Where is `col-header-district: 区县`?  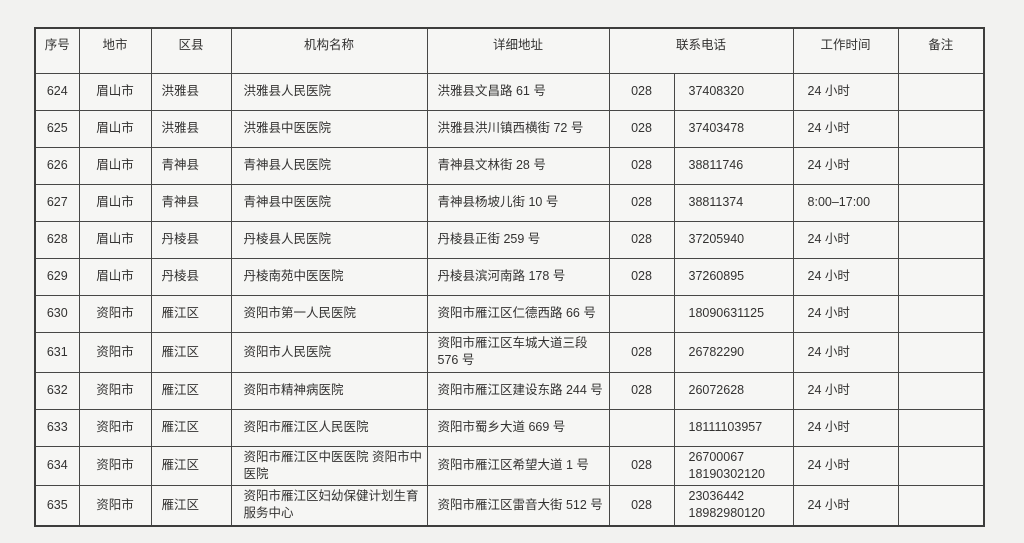
col-header-district: 区县 is located at coordinates (191, 50).